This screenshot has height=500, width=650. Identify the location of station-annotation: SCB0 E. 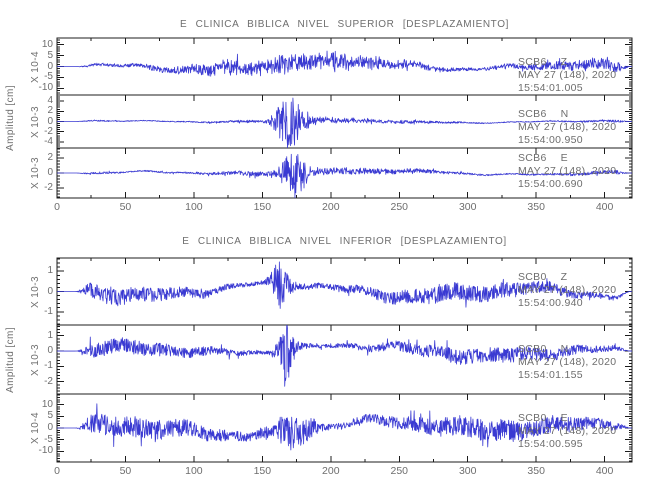
(543, 418).